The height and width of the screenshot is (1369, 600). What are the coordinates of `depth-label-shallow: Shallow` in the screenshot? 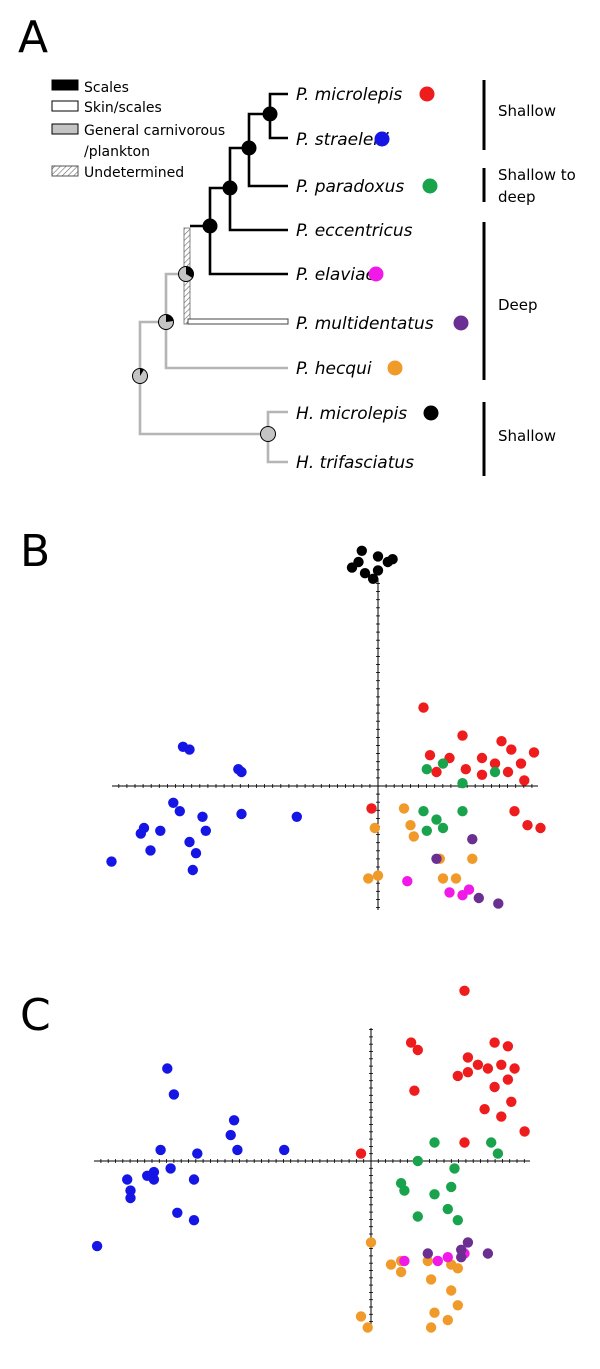 It's located at (527, 111).